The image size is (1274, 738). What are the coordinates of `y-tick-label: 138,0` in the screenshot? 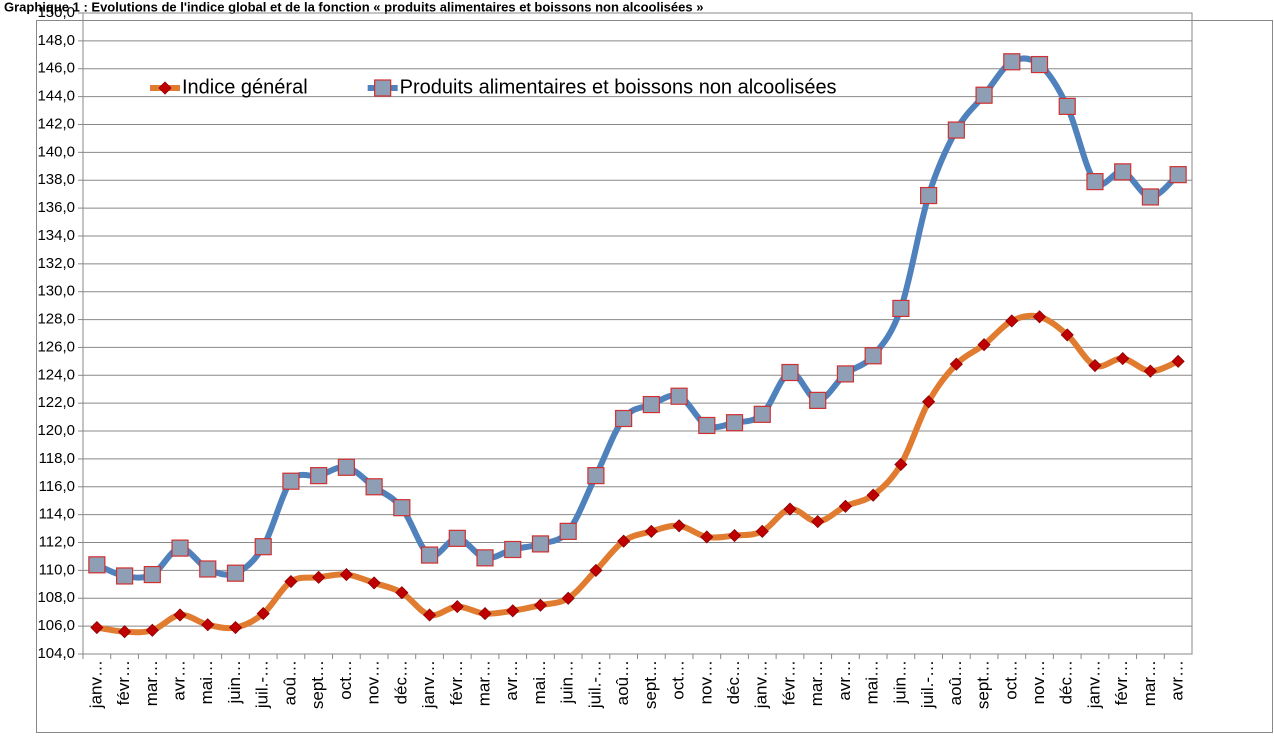 It's located at (56, 179).